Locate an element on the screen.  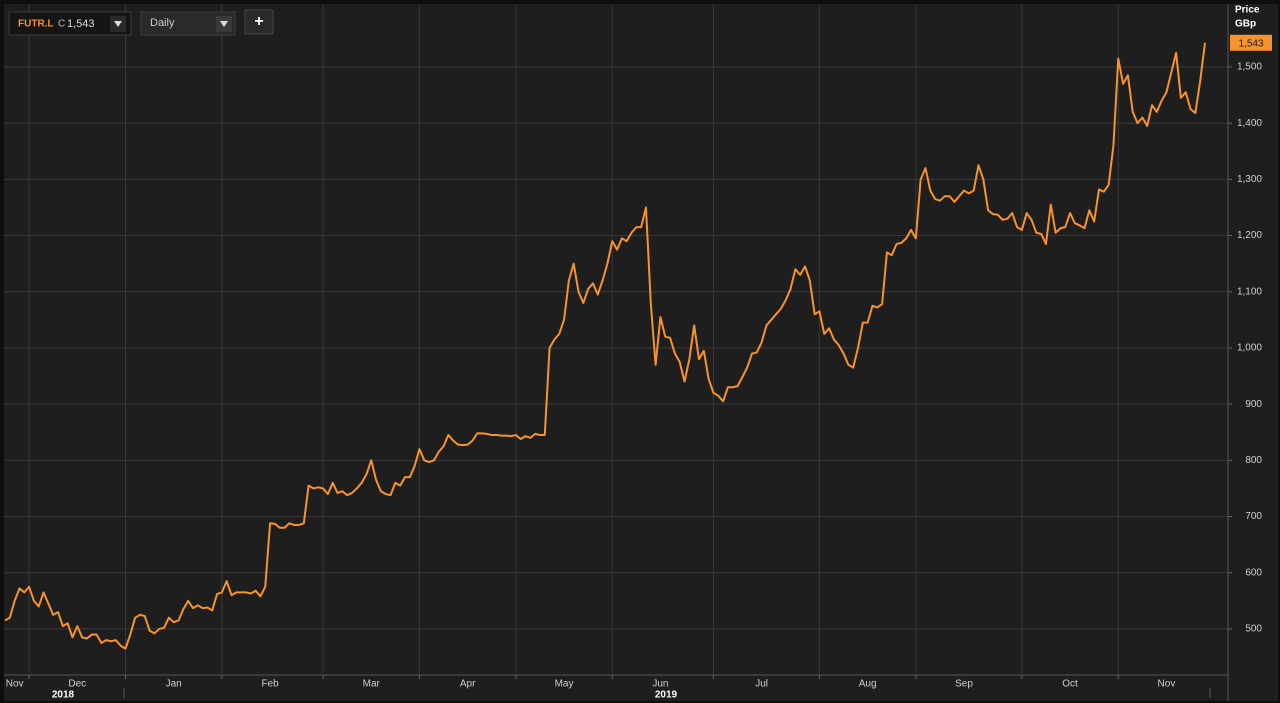
year-label: 2019 is located at coordinates (666, 695).